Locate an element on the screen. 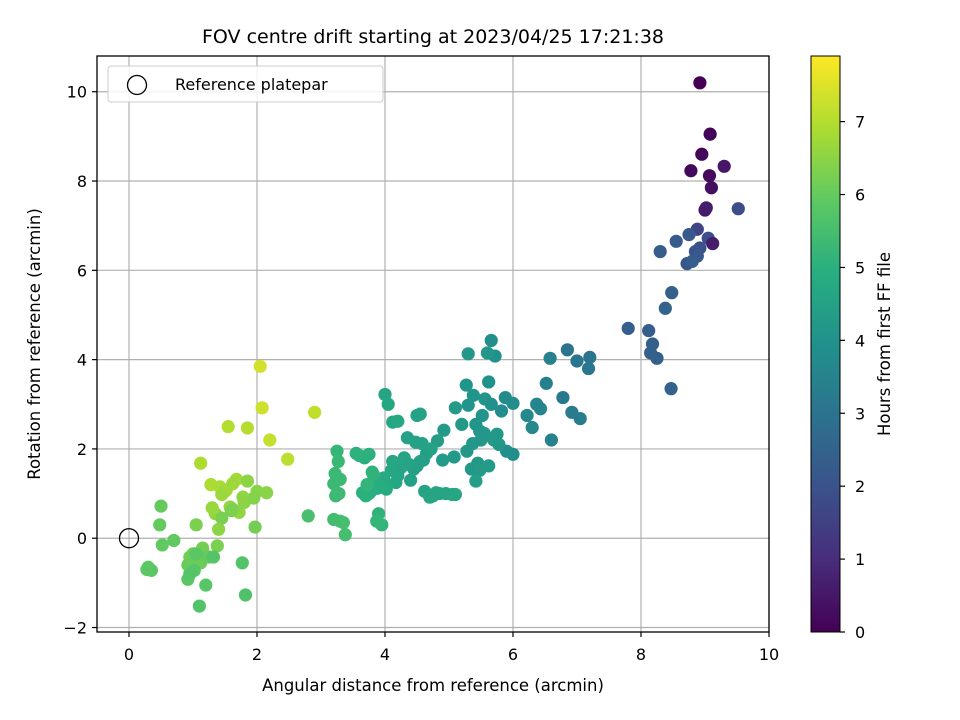  x-tick-label: 8 is located at coordinates (641, 654).